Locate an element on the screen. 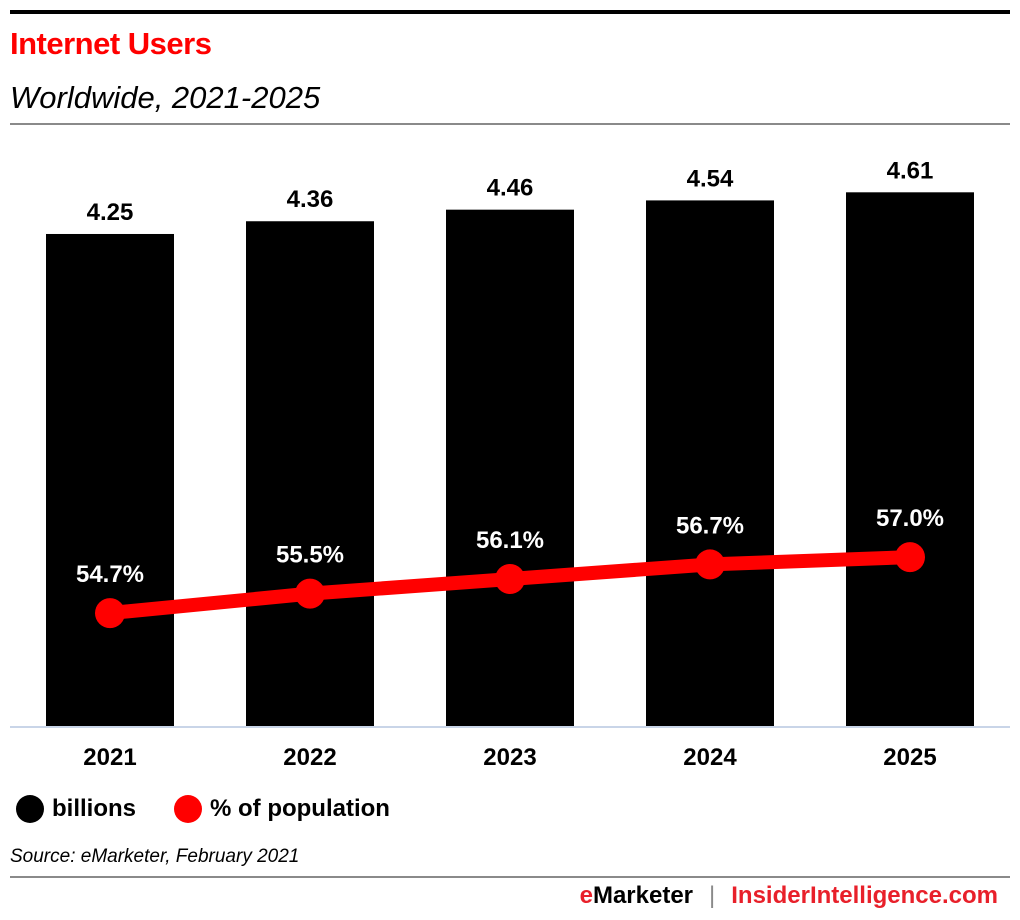  footer: eMarketer | InsiderIntelligence.com is located at coordinates (789, 896).